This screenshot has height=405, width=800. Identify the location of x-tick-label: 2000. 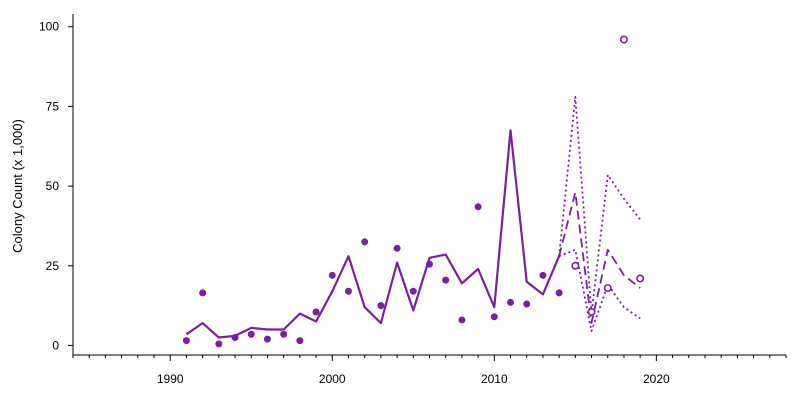
(332, 379).